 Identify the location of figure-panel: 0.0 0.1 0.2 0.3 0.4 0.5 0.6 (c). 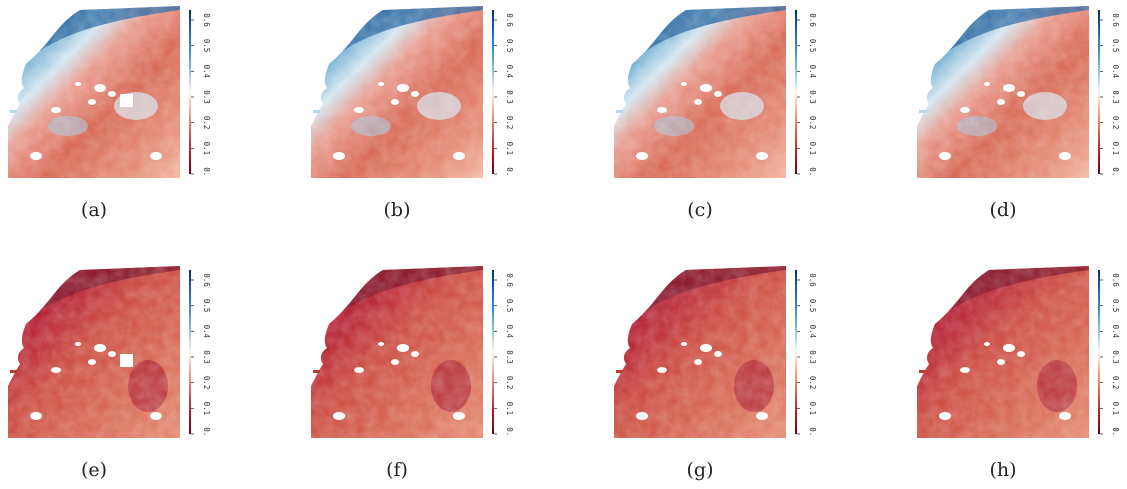
(715, 116).